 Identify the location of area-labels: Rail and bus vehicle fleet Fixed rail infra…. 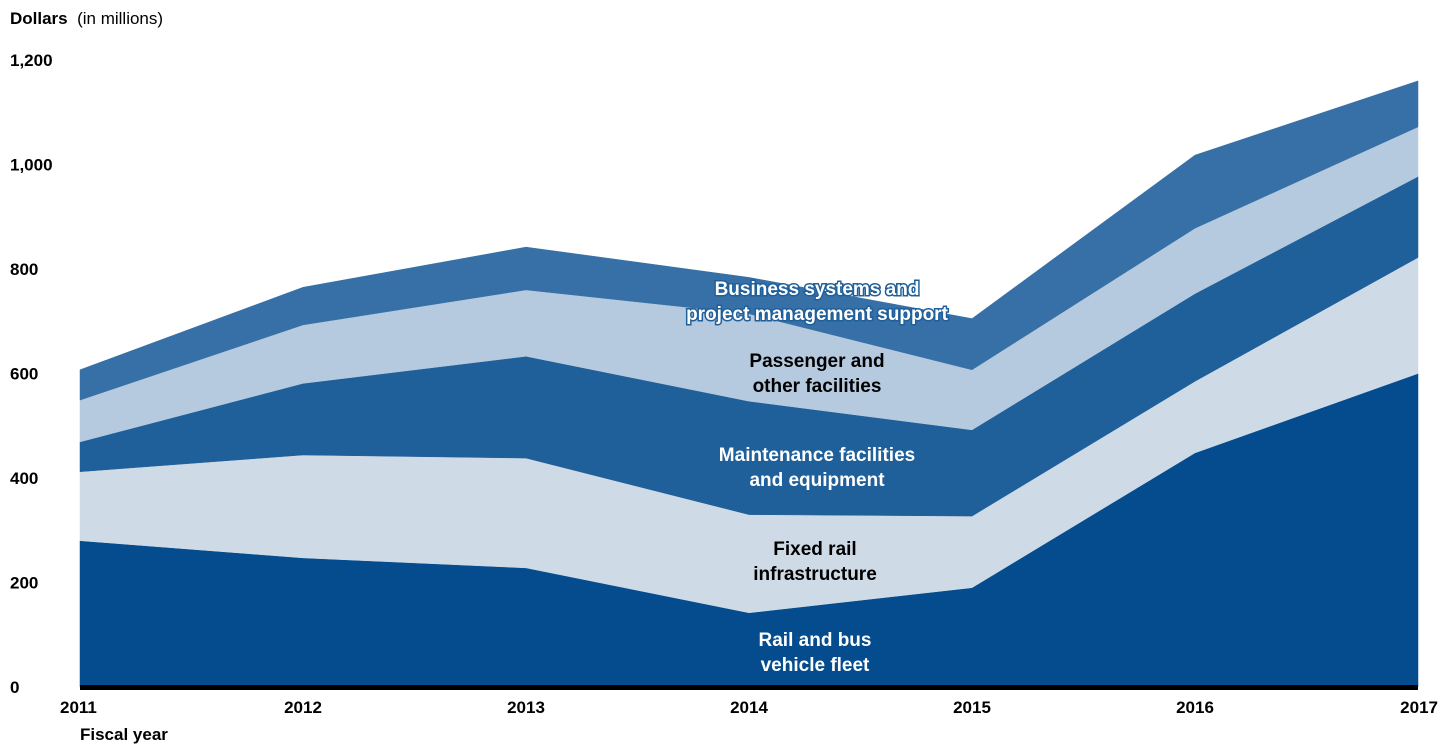
(817, 477).